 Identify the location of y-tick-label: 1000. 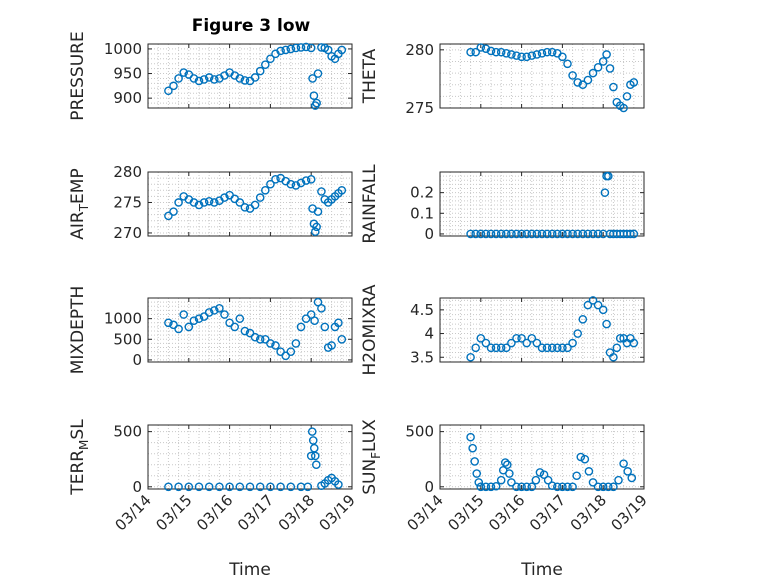
(123, 319).